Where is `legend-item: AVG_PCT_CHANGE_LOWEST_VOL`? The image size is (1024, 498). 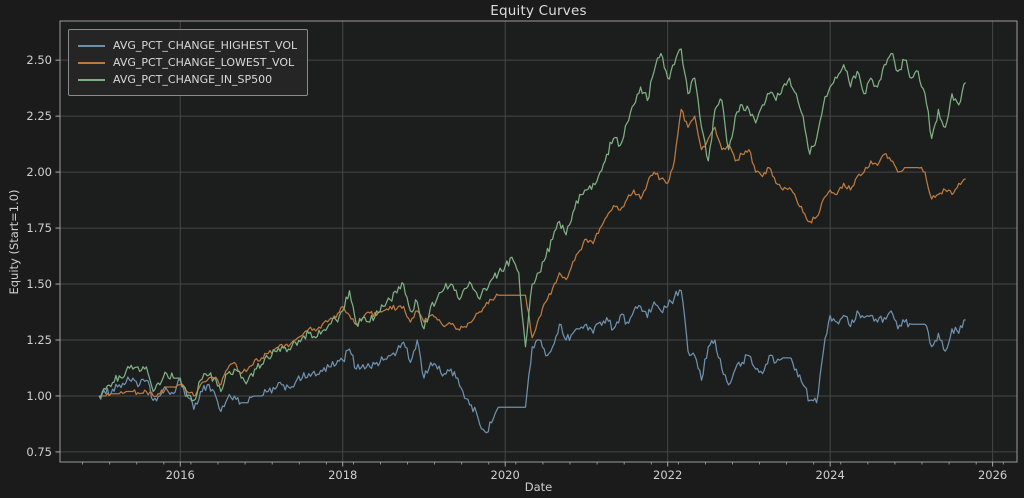
legend-item: AVG_PCT_CHANGE_LOWEST_VOL is located at coordinates (187, 62).